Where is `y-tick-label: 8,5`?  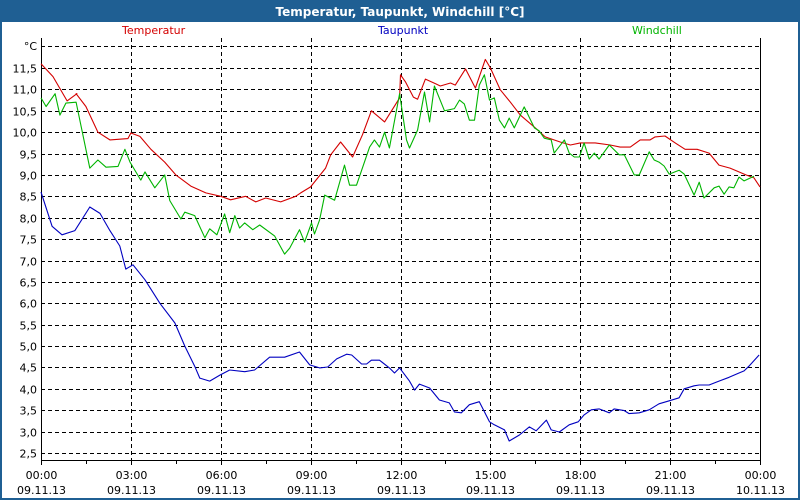 y-tick-label: 8,5 is located at coordinates (29, 197).